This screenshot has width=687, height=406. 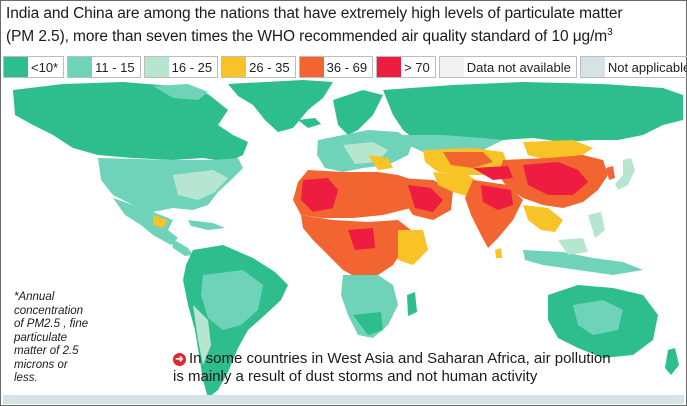 I want to click on footnote-line: less., so click(x=26, y=378).